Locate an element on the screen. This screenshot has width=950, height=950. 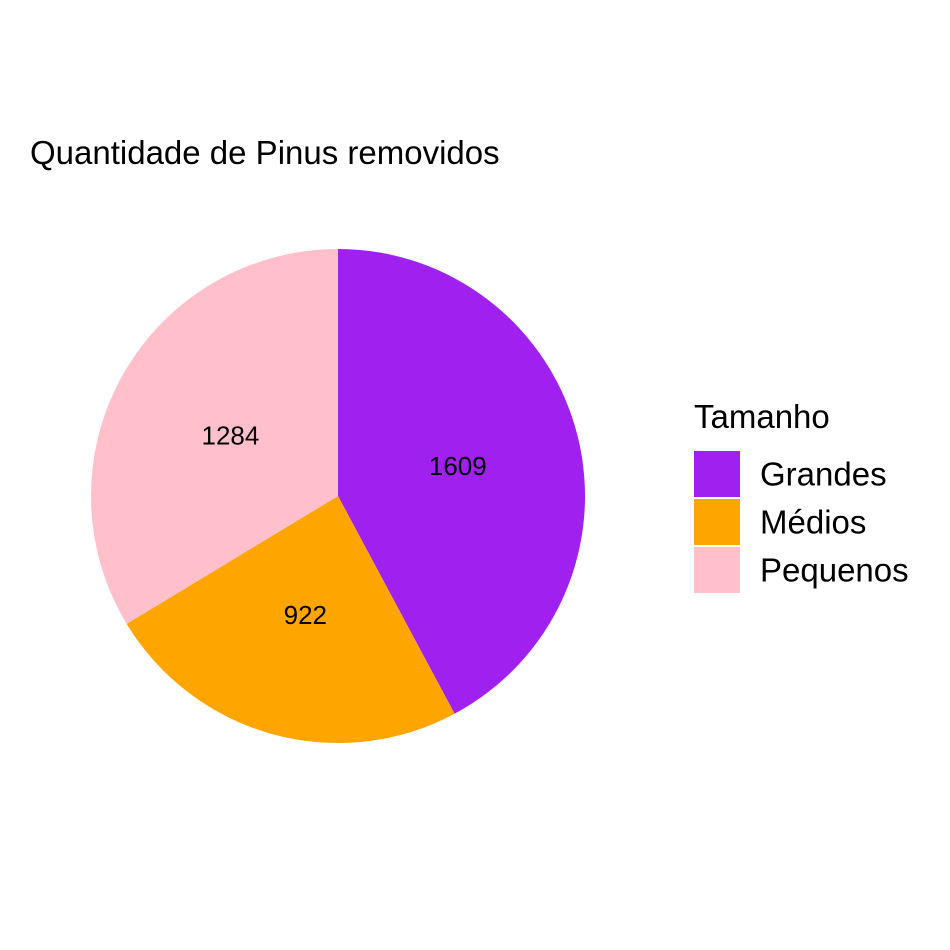
pie-slice-labels: 1609 922 1284 is located at coordinates (344, 525).